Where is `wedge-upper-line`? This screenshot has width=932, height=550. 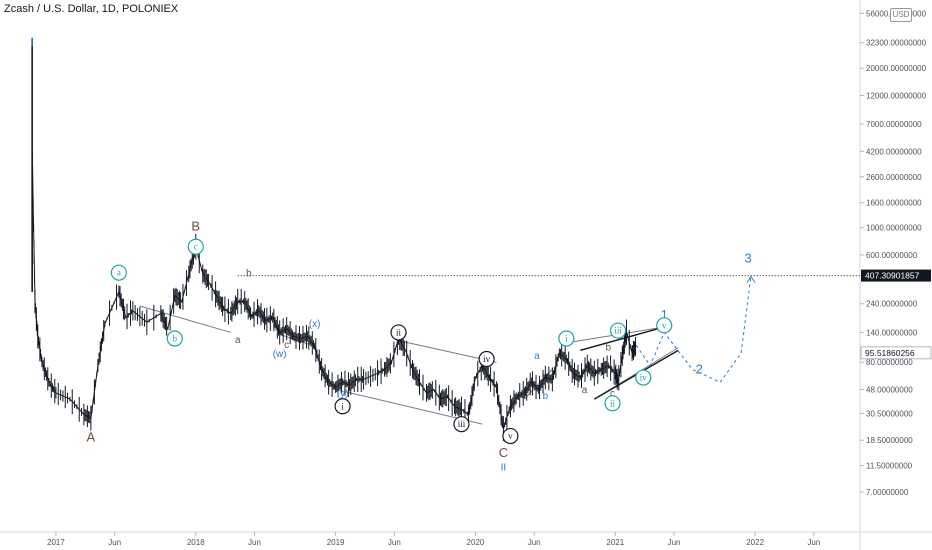 wedge-upper-line is located at coordinates (622, 339).